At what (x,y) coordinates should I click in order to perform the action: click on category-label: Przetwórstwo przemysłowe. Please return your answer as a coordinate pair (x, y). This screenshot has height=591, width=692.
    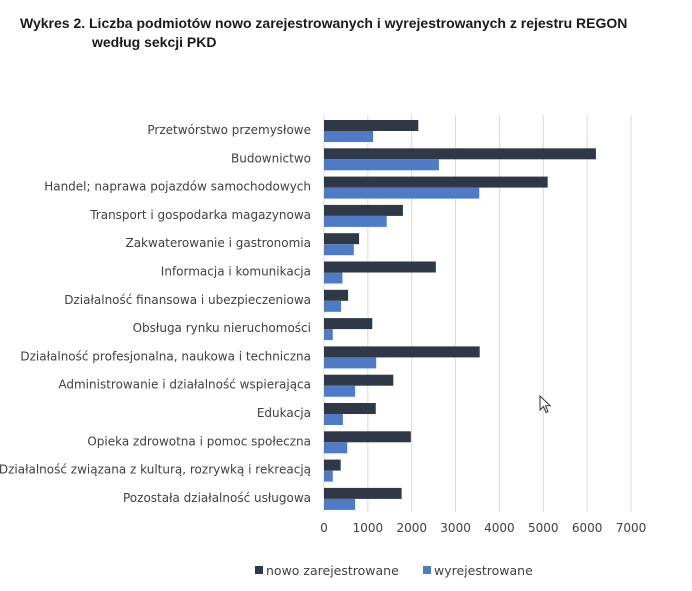
    Looking at the image, I should click on (229, 130).